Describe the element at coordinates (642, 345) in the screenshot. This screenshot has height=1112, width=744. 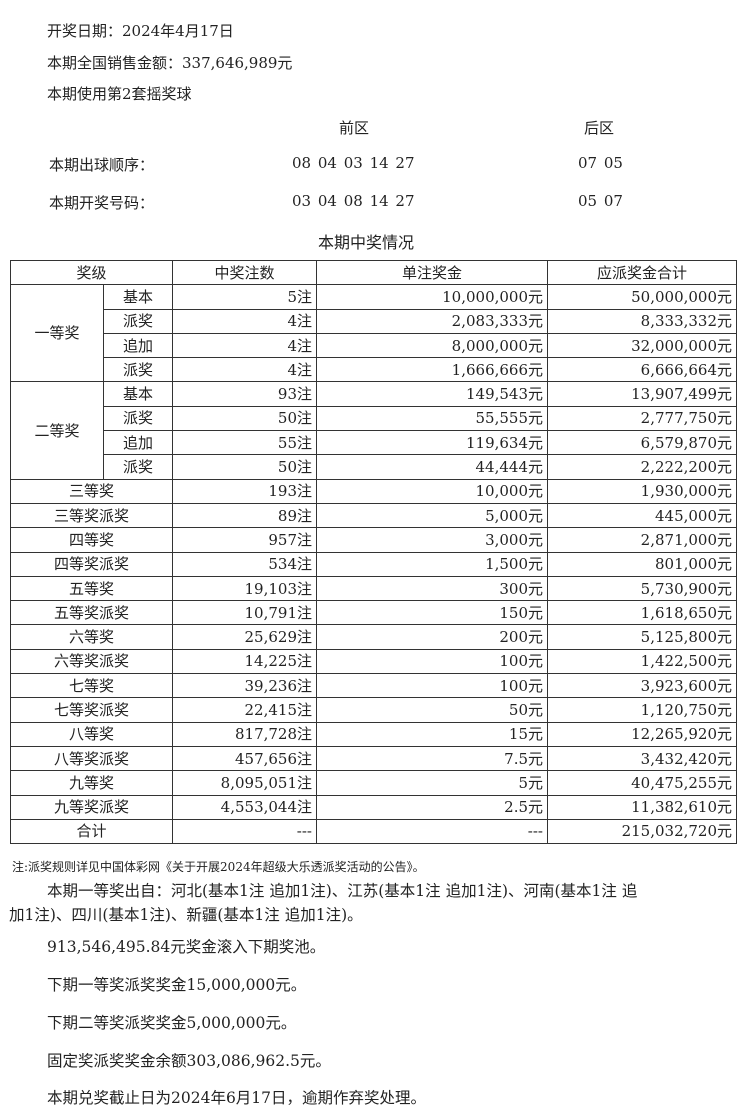
I see `total-prize: 32,000,000元` at that location.